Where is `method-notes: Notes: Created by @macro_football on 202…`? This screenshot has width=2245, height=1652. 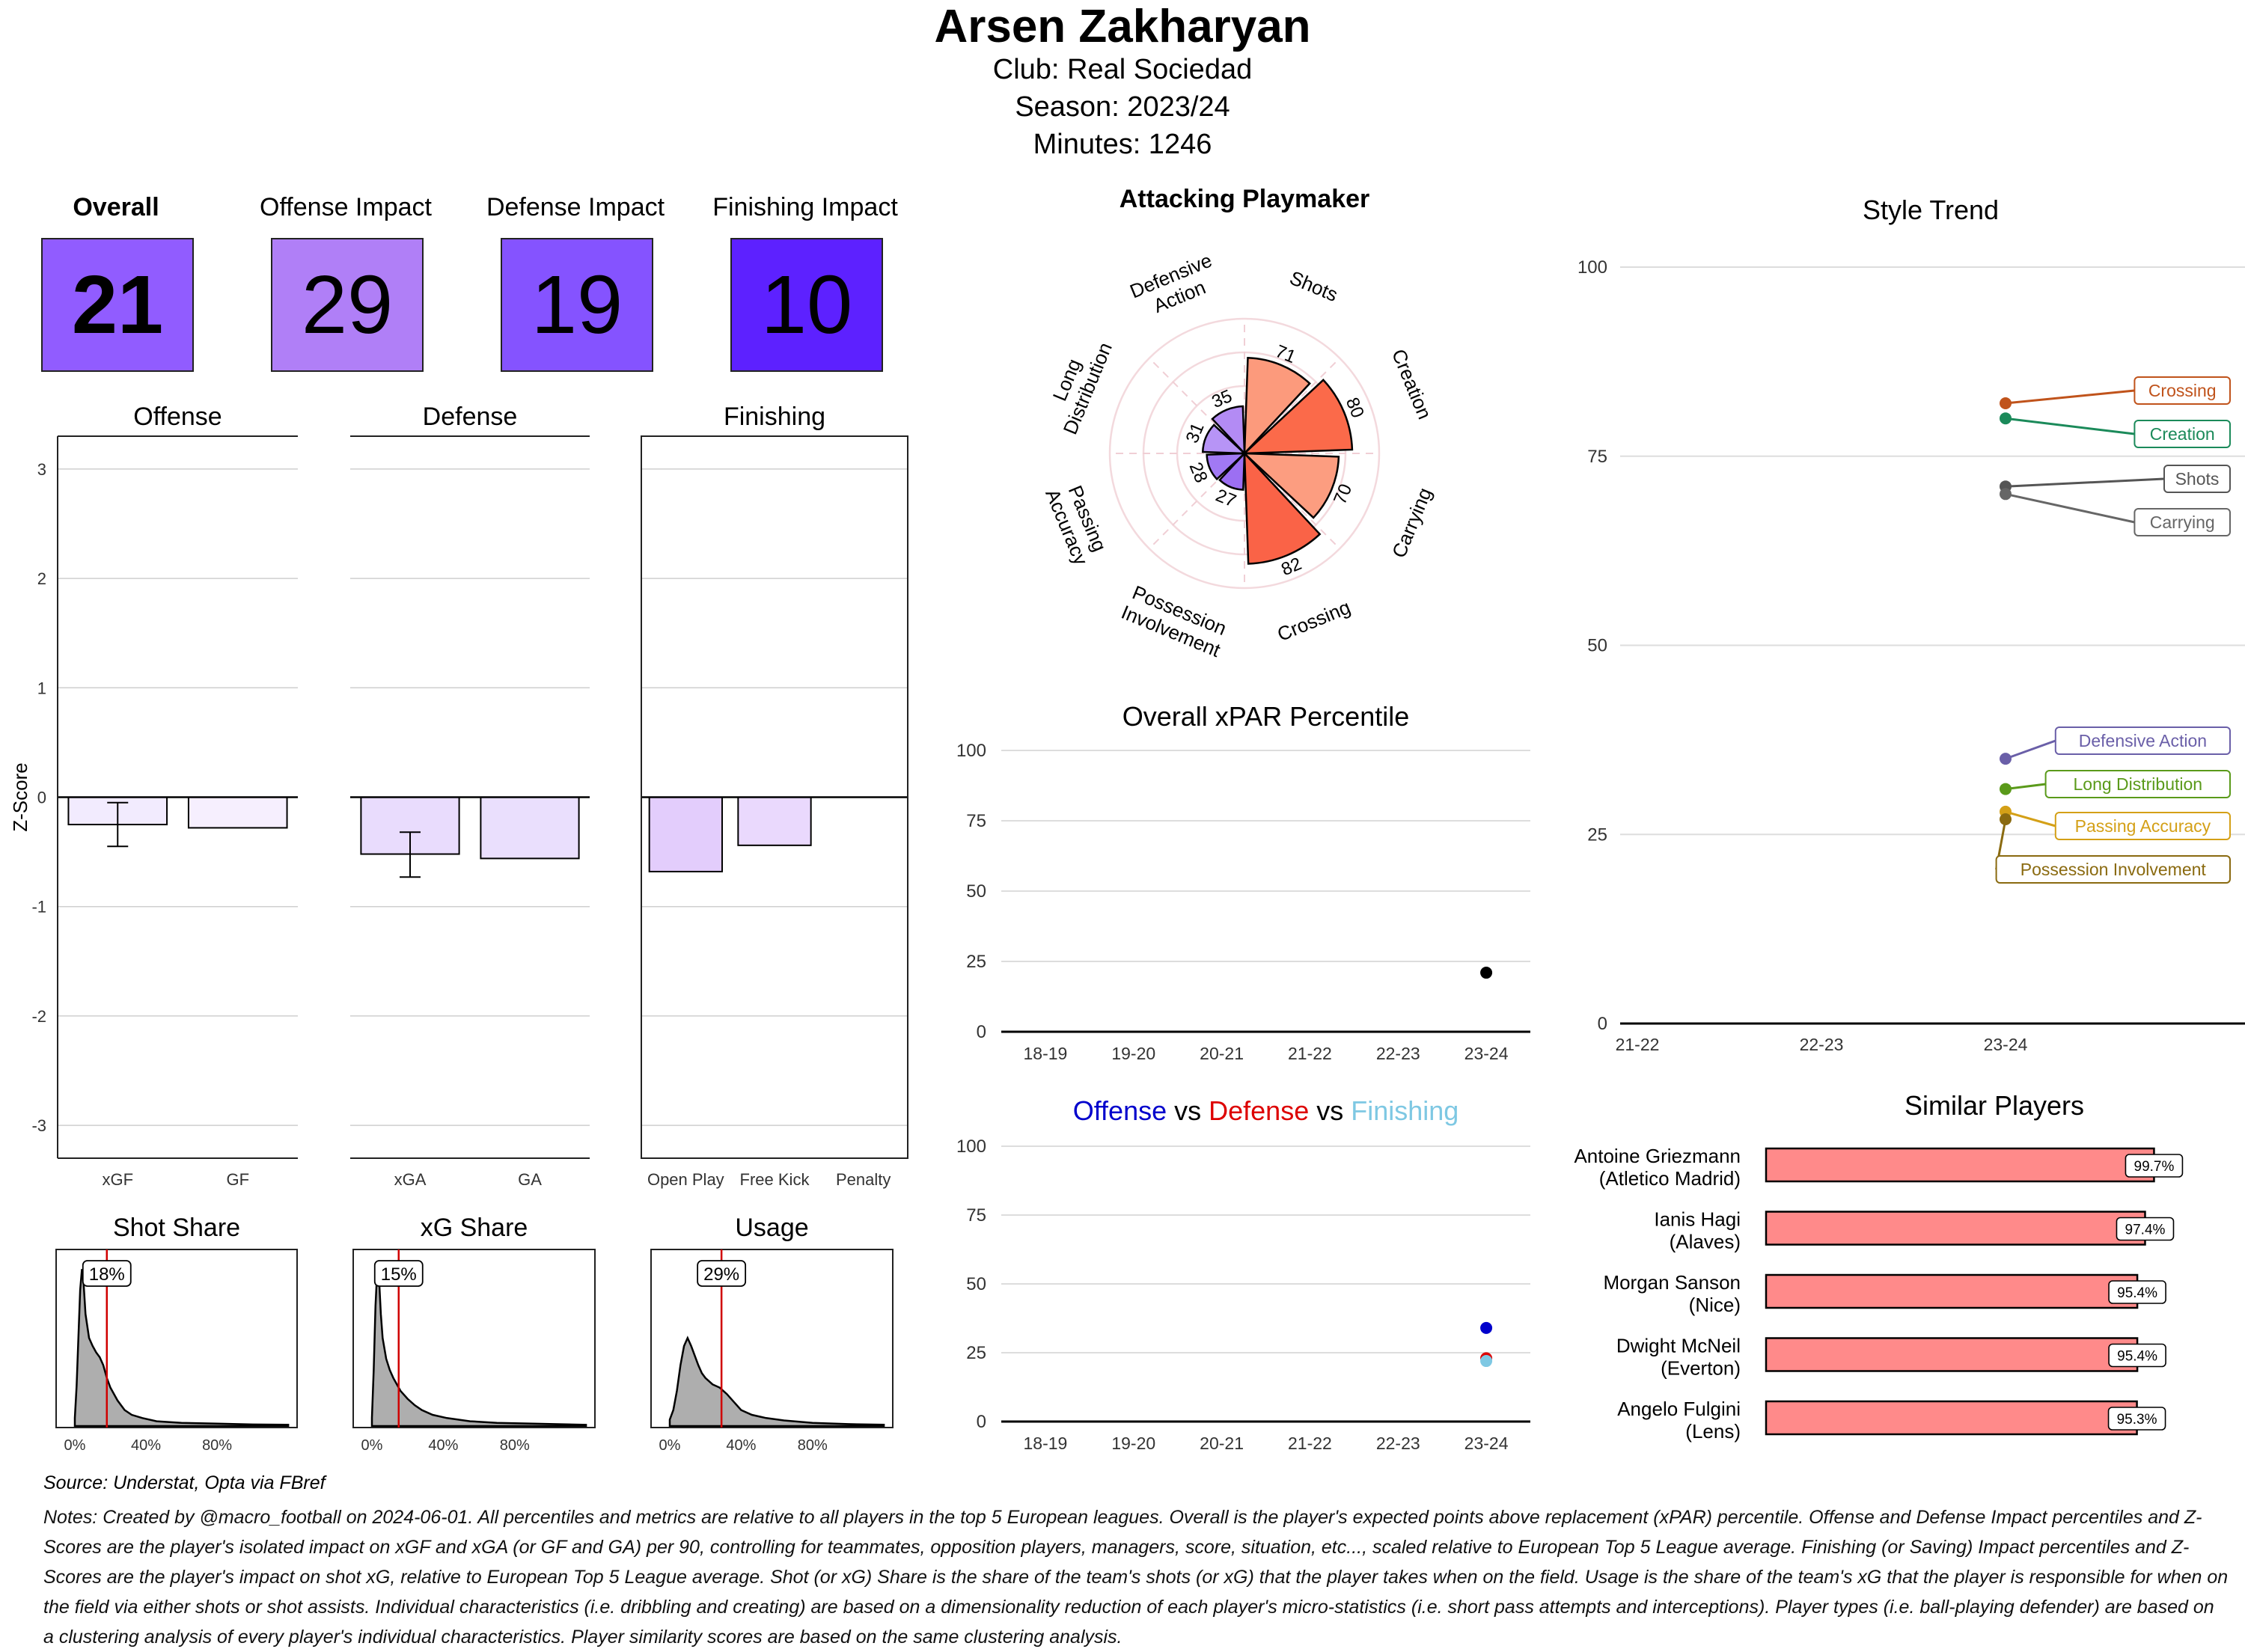
method-notes: Notes: Created by @macro_football on 202… is located at coordinates (1136, 1577).